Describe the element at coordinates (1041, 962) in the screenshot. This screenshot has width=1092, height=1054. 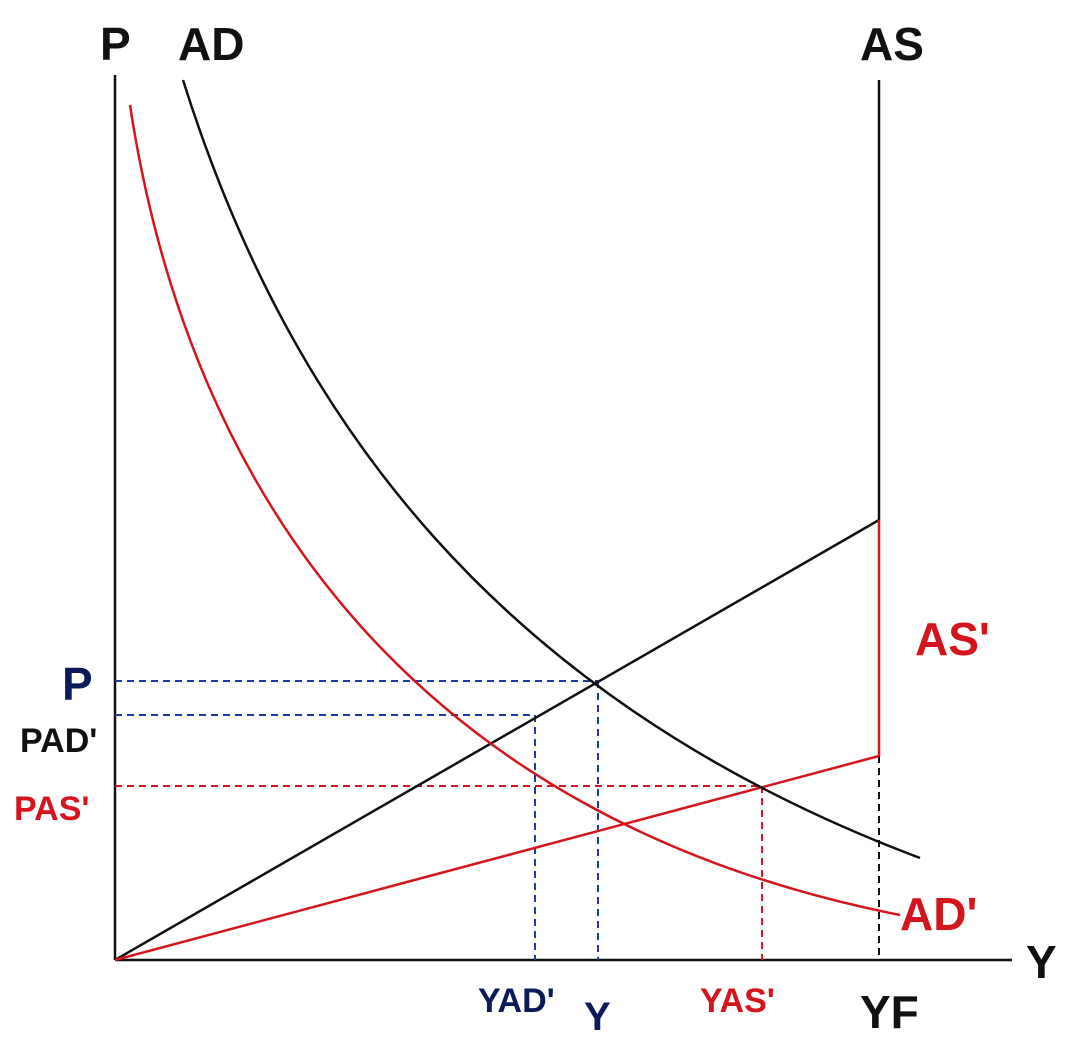
I see `y-axis-label: Y` at that location.